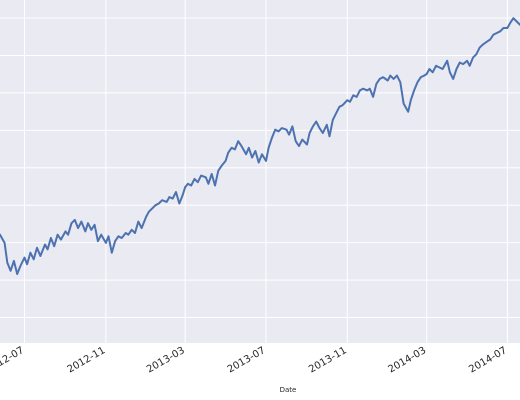 This screenshot has height=400, width=520. What do you see at coordinates (328, 360) in the screenshot?
I see `x-tick-label-2013-11: 2013-11` at bounding box center [328, 360].